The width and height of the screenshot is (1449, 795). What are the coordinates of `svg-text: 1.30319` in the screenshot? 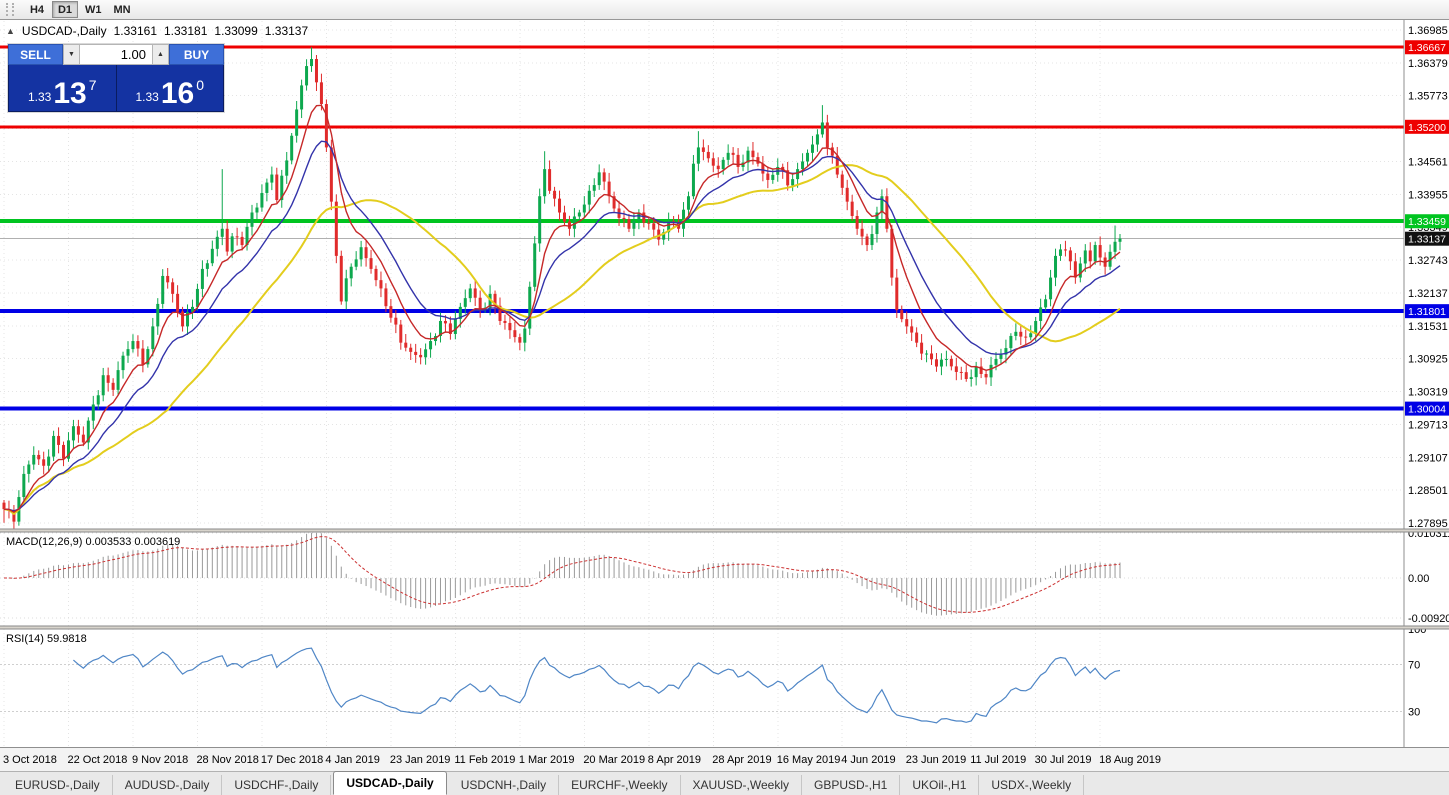 It's located at (1428, 393).